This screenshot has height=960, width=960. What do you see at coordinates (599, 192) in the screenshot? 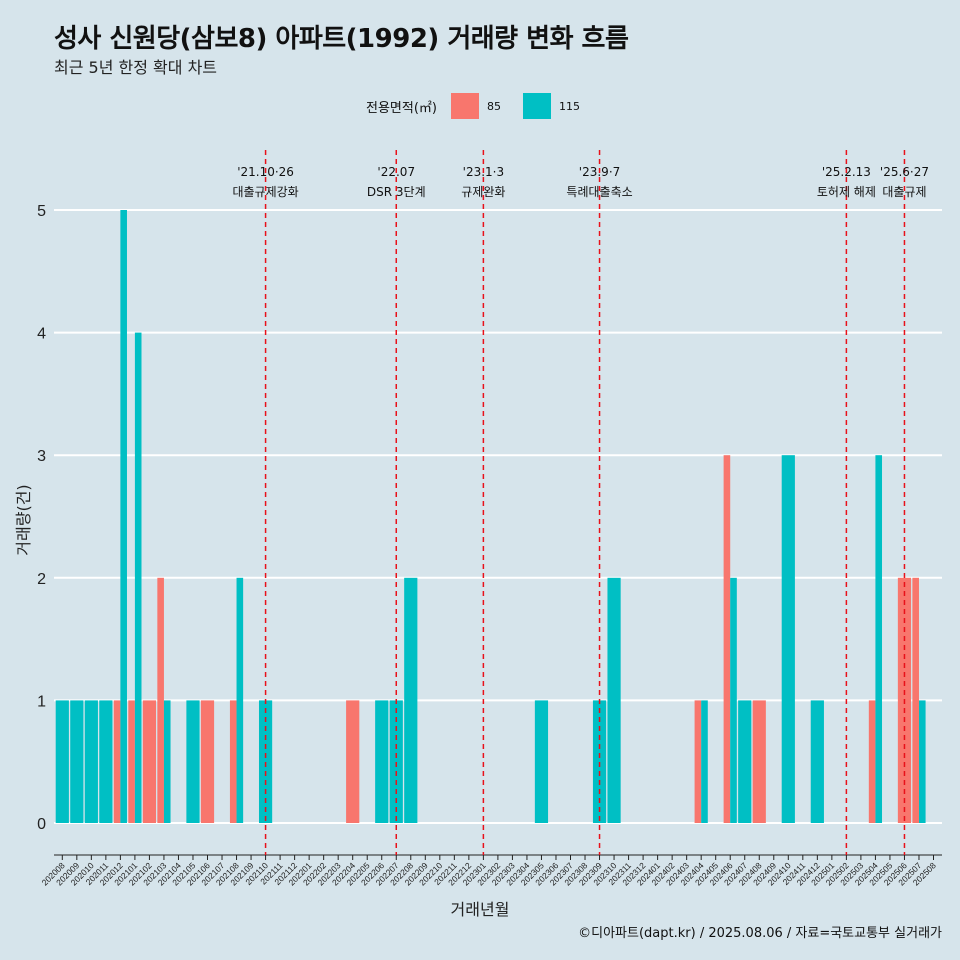
I see `event-name-label: 특례대출축소` at bounding box center [599, 192].